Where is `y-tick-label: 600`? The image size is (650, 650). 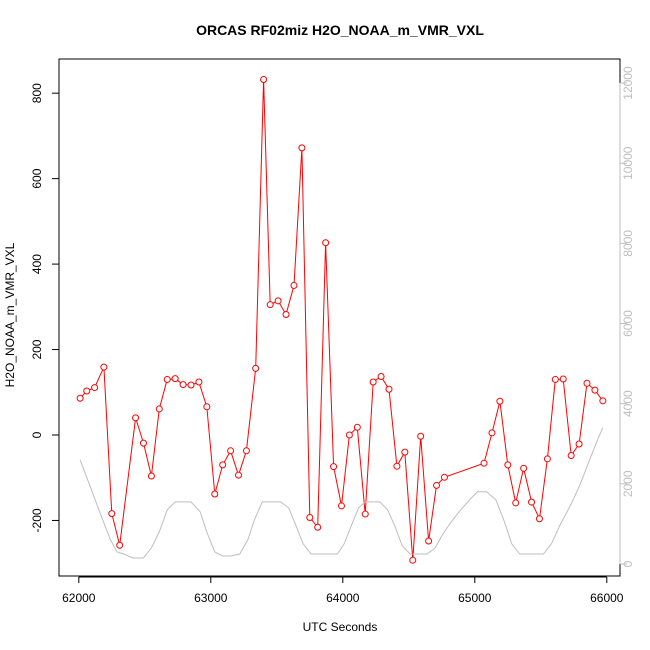
y-tick-label: 600 is located at coordinates (37, 178).